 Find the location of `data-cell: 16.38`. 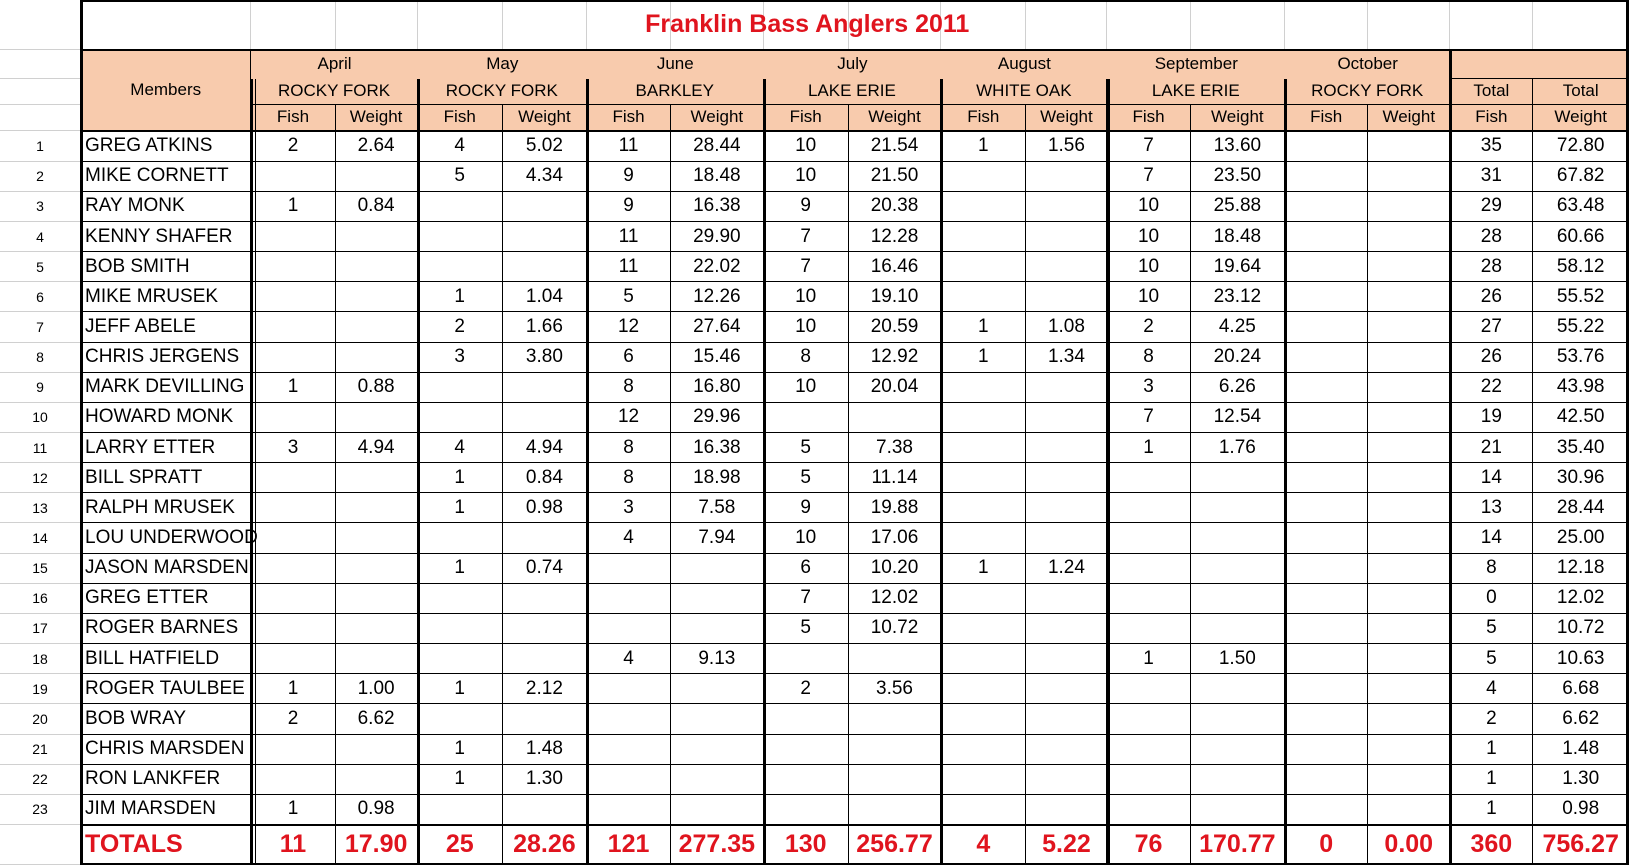

data-cell: 16.38 is located at coordinates (717, 206).